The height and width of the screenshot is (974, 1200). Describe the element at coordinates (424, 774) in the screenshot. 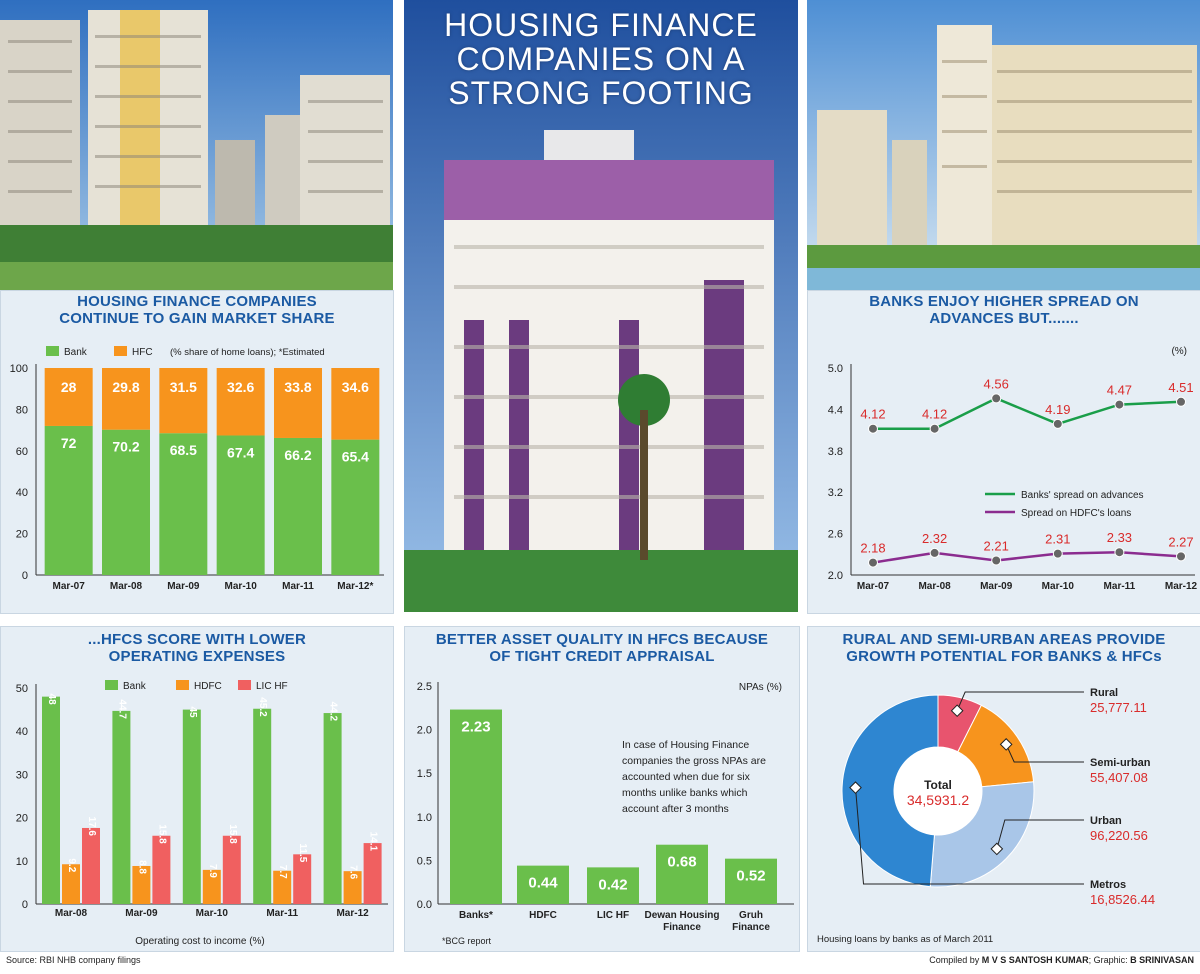

I see `y-tick-label: 1.5` at that location.